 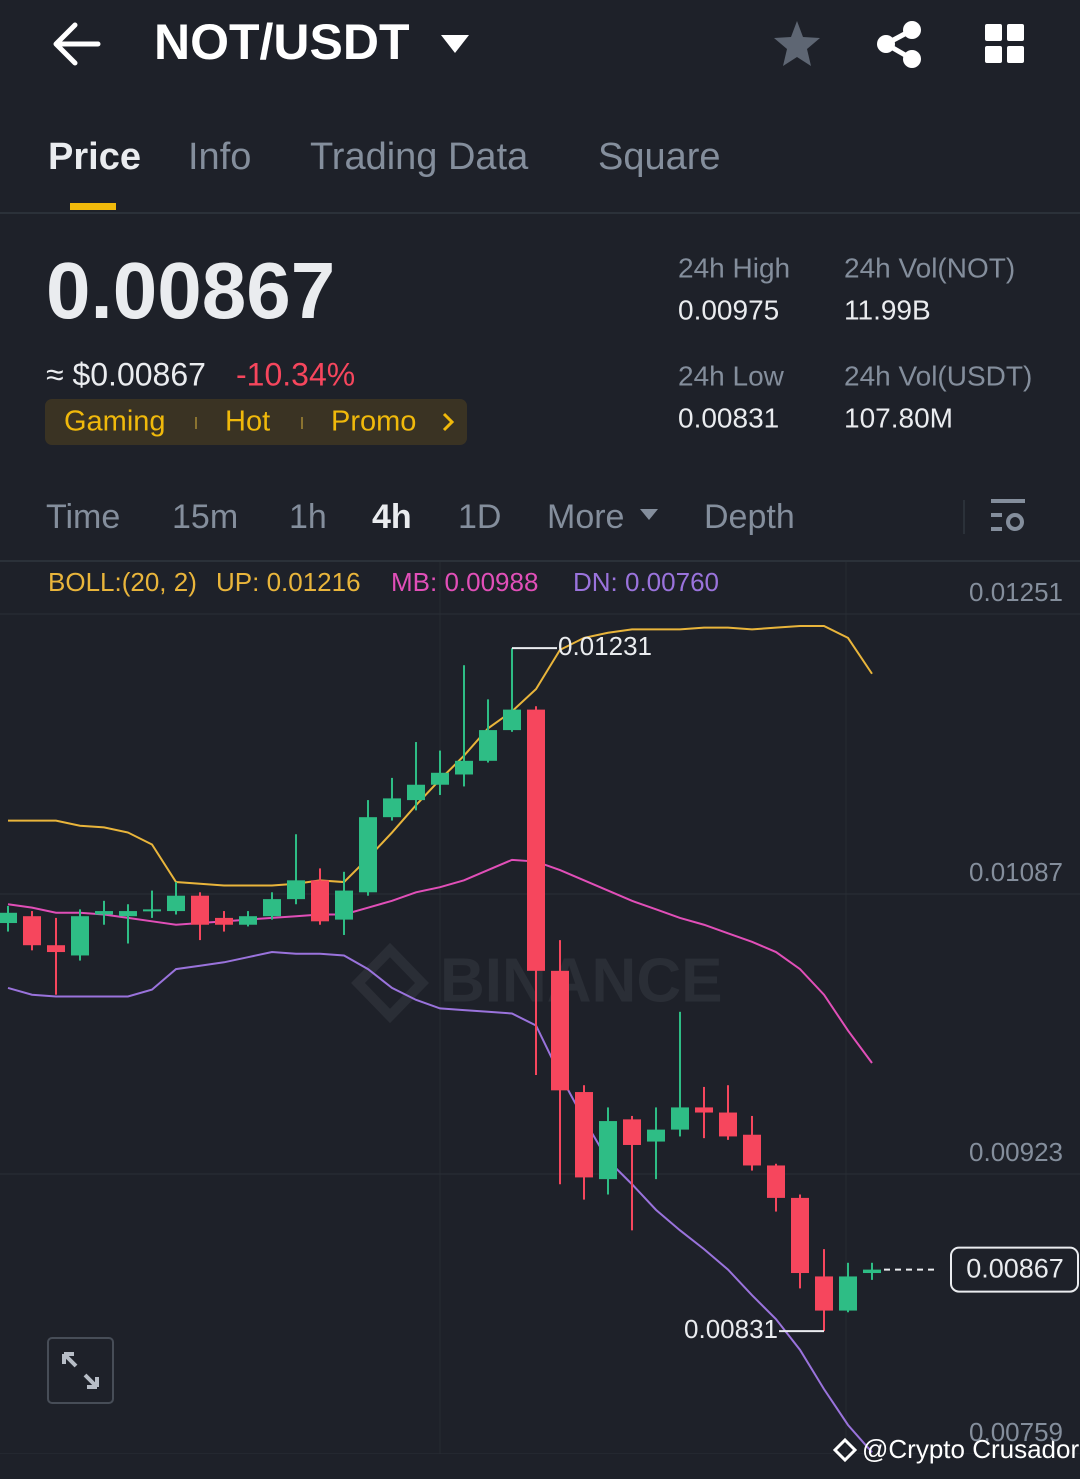 I want to click on interval-active: 4h, so click(x=392, y=517).